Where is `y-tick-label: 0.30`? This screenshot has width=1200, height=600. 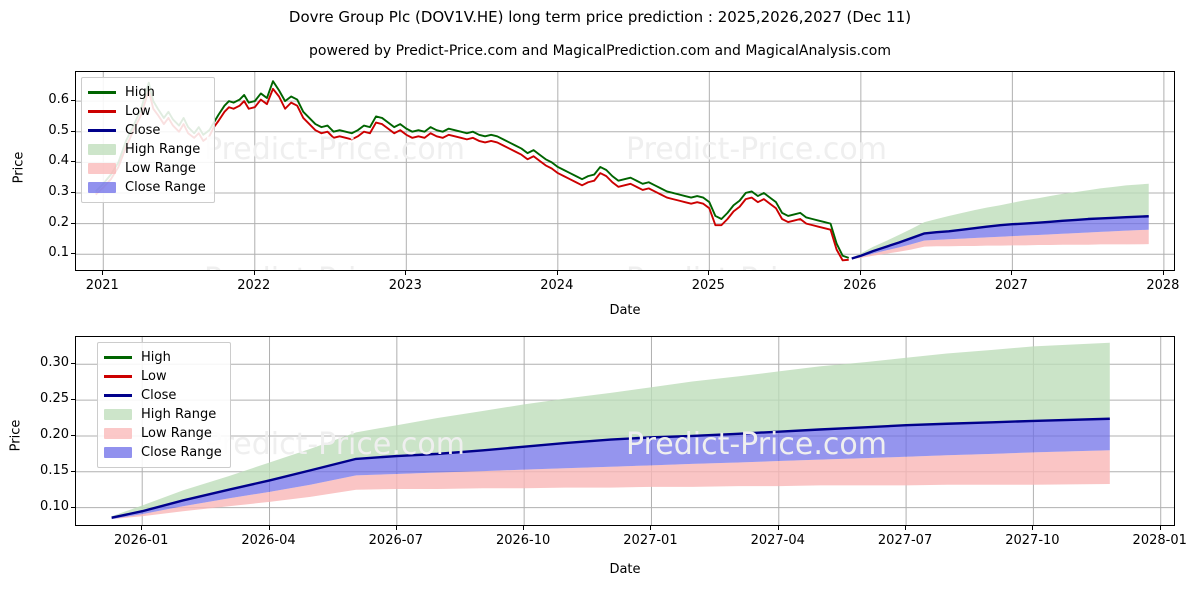
y-tick-label: 0.30 is located at coordinates (54, 363).